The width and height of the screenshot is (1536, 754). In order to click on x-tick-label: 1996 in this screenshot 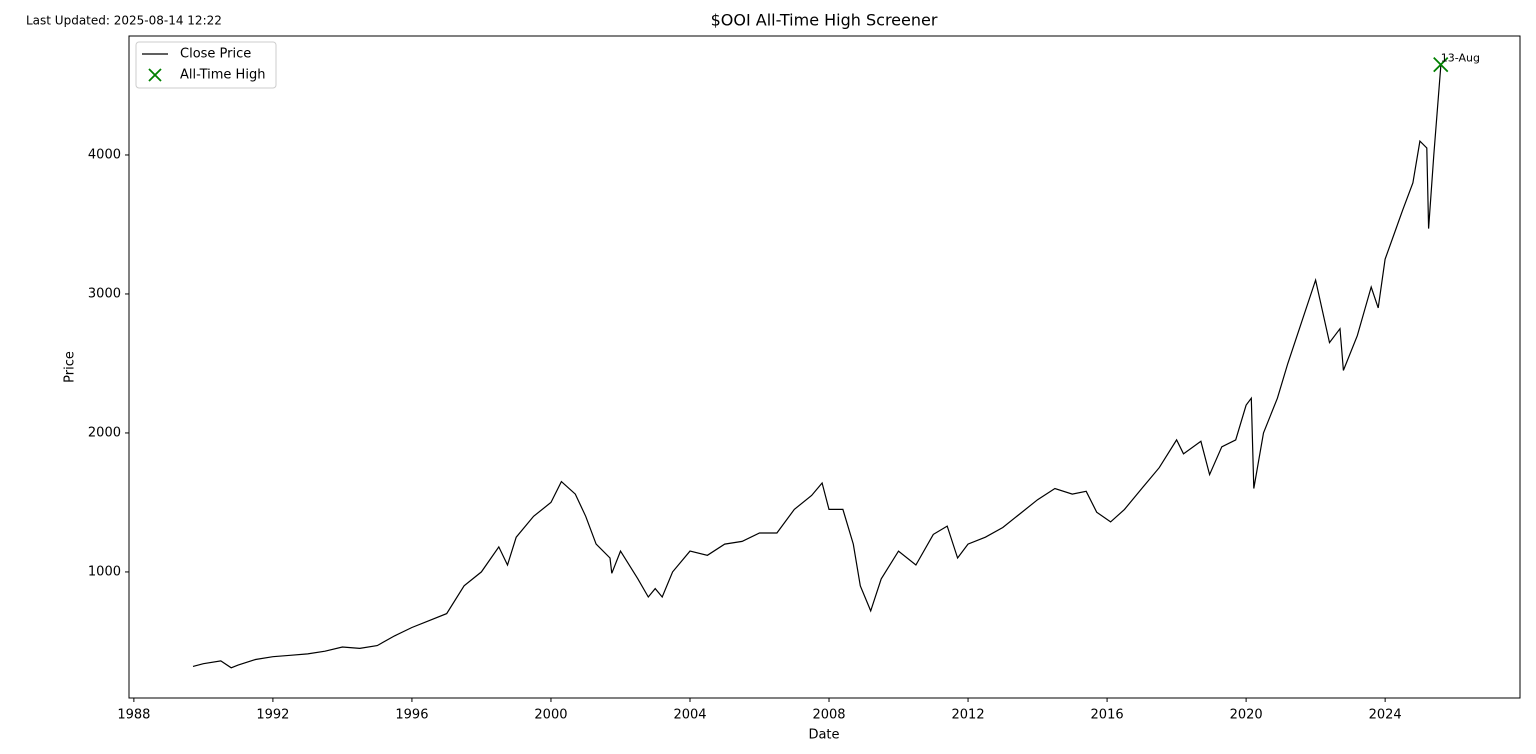, I will do `click(411, 715)`.